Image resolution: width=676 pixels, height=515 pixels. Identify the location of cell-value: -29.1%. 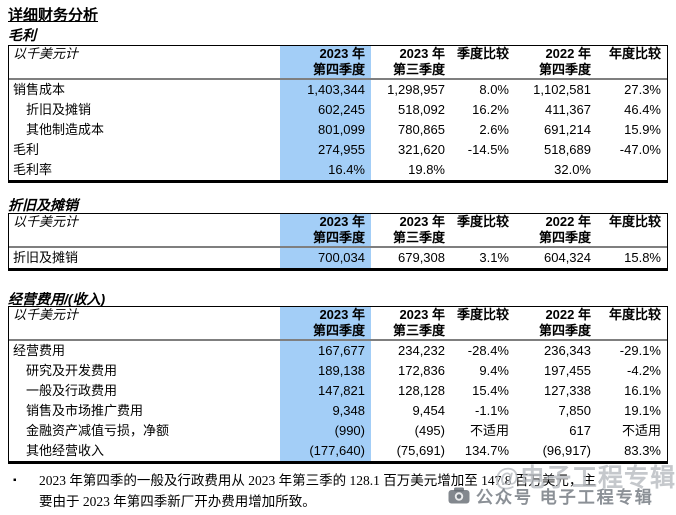
(640, 350).